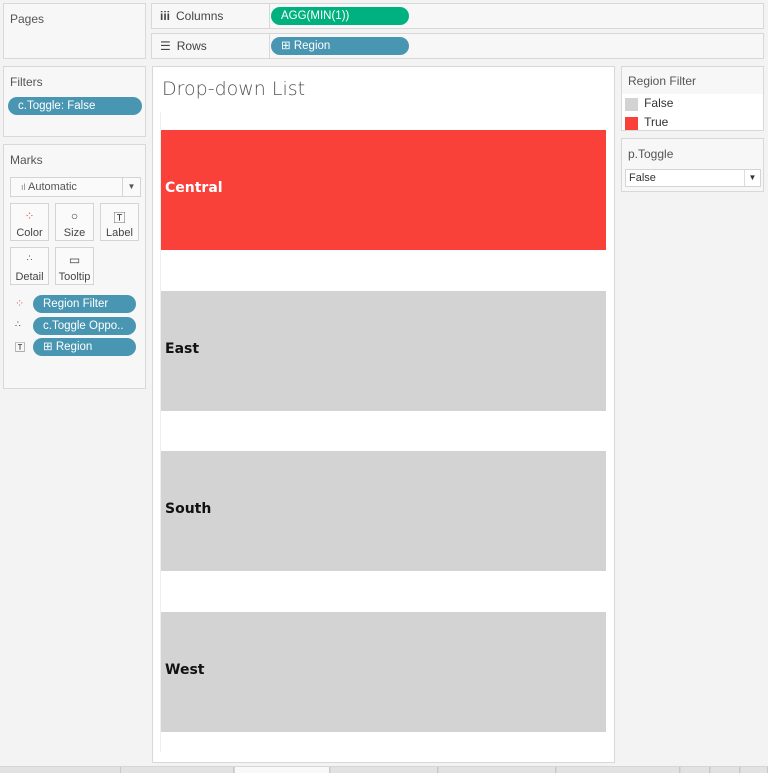 The width and height of the screenshot is (768, 773). I want to click on view-title: Drop-down List, so click(234, 89).